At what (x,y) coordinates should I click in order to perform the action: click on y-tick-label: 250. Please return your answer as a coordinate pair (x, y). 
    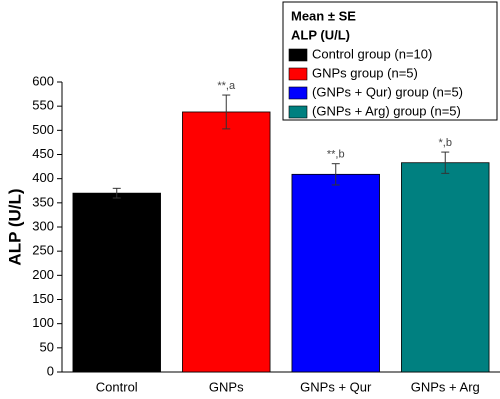
    Looking at the image, I should click on (43, 250).